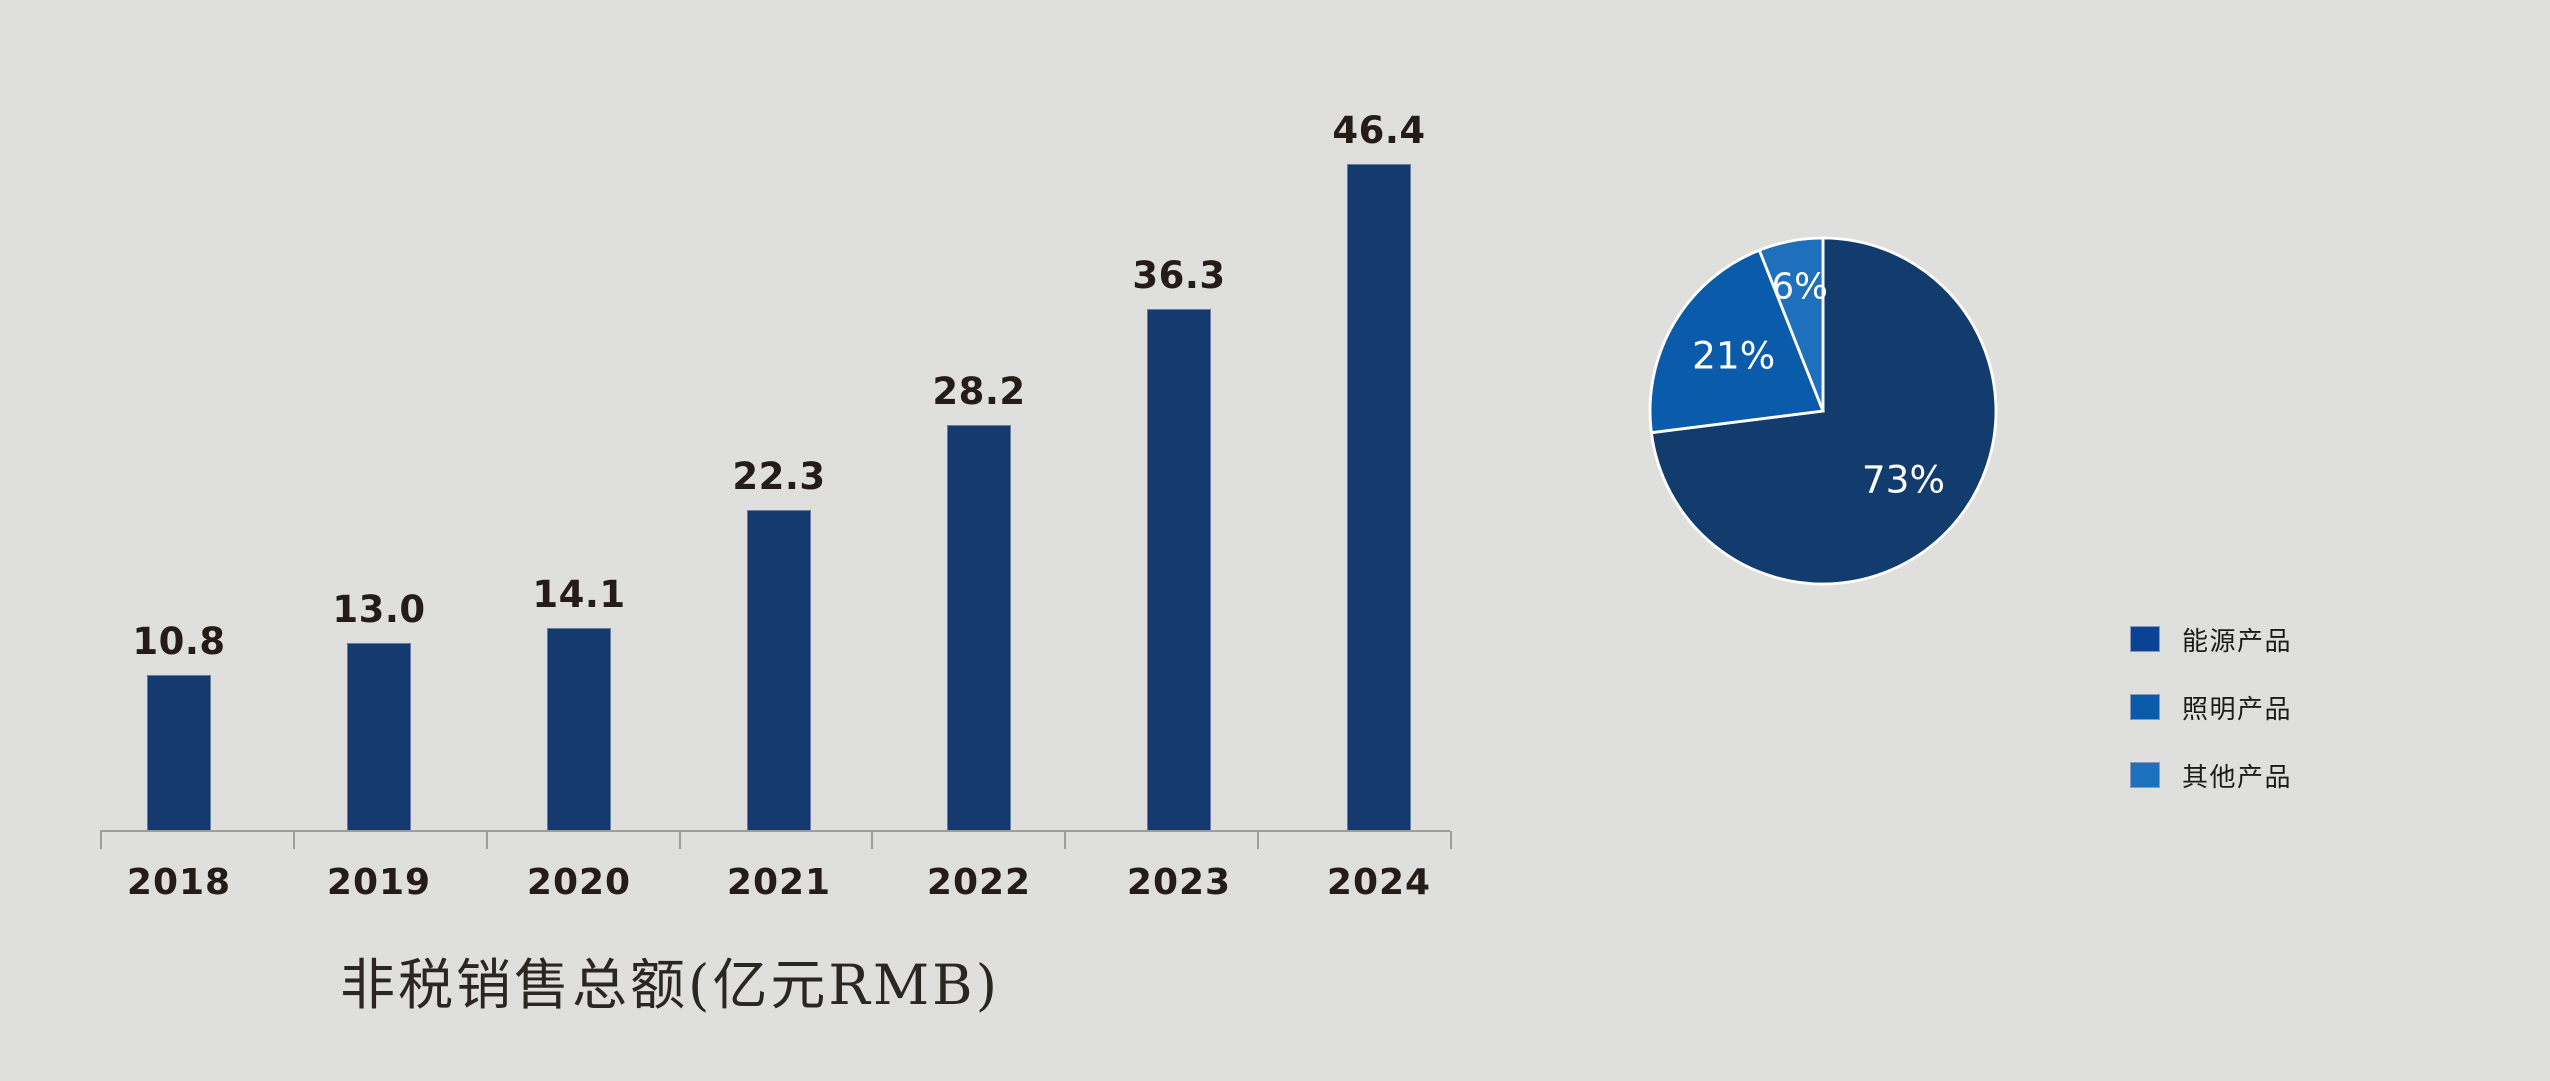 The height and width of the screenshot is (1081, 2550). I want to click on legend-item: 能源产品, so click(2211, 639).